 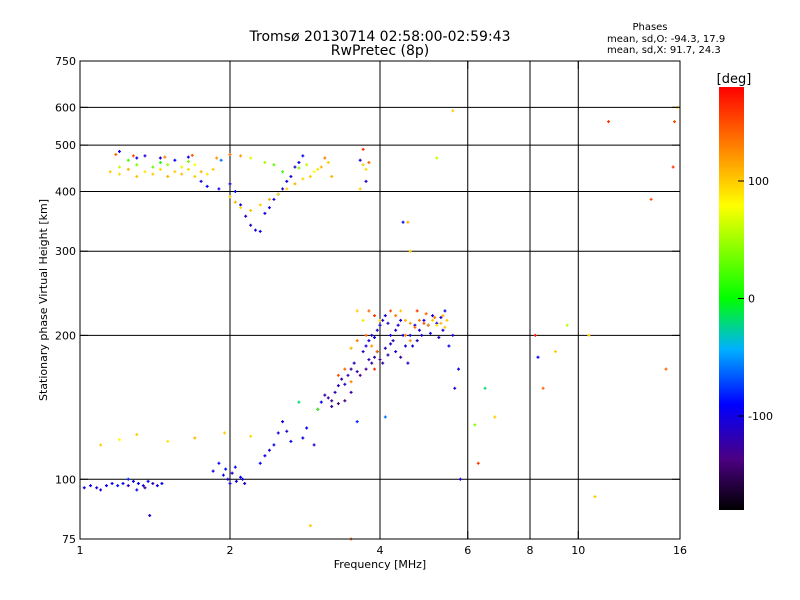 I want to click on x-tick-label: 4, so click(x=380, y=550).